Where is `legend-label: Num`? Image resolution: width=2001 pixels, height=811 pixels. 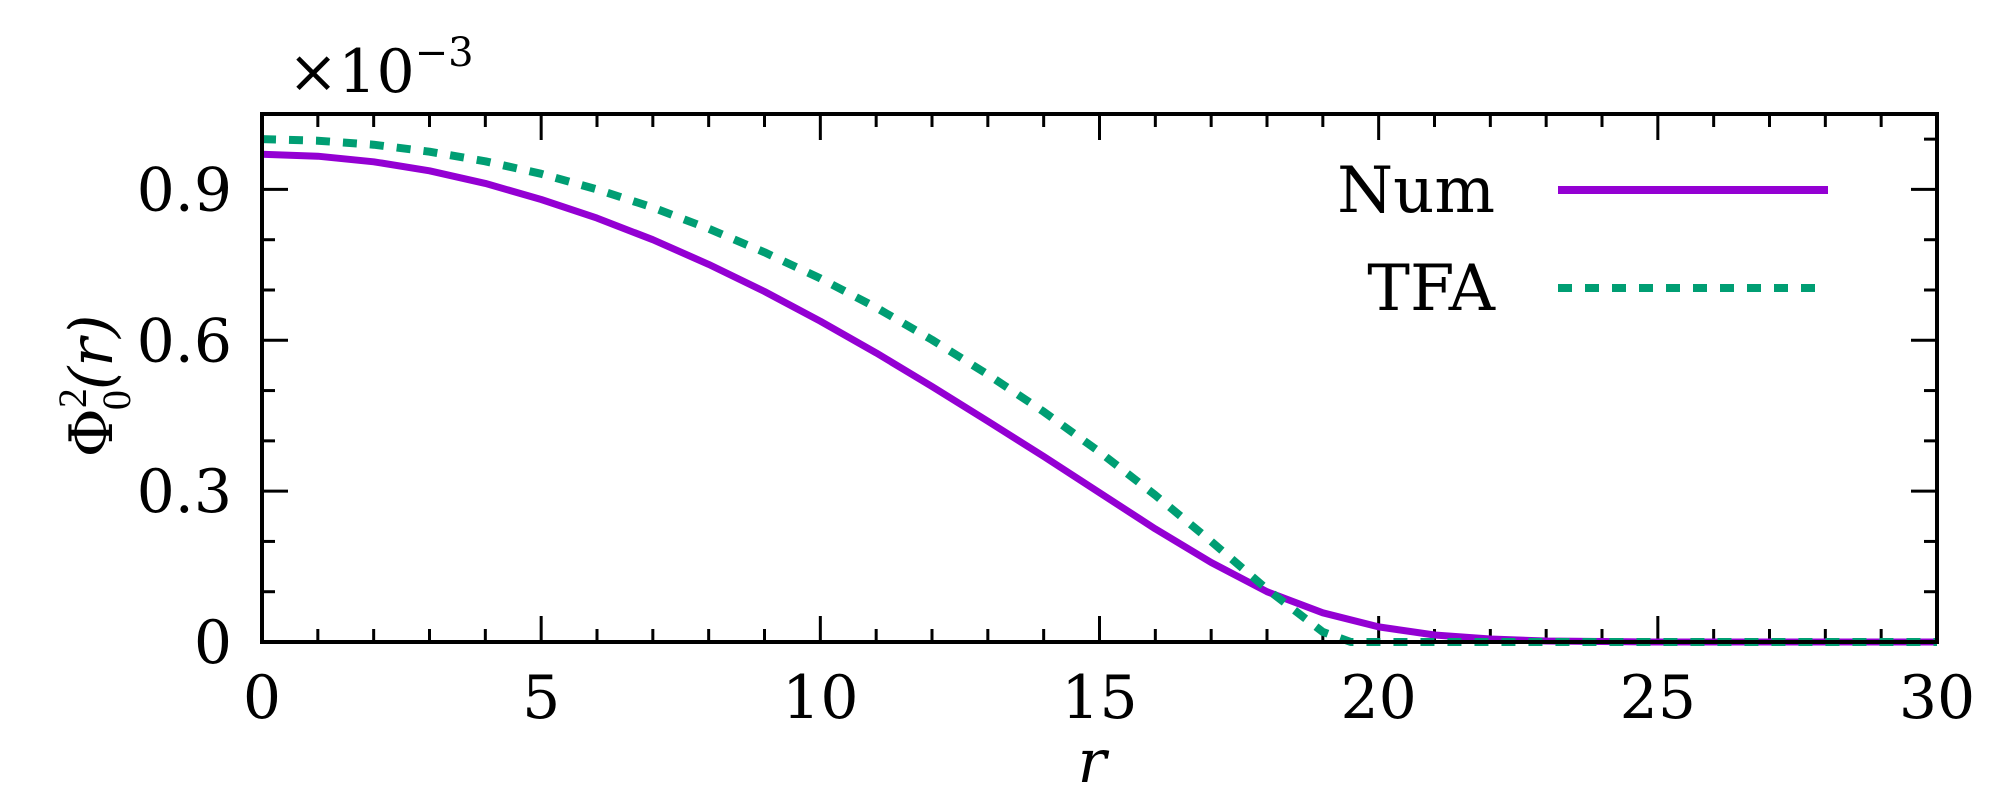
legend-label: Num is located at coordinates (1416, 191).